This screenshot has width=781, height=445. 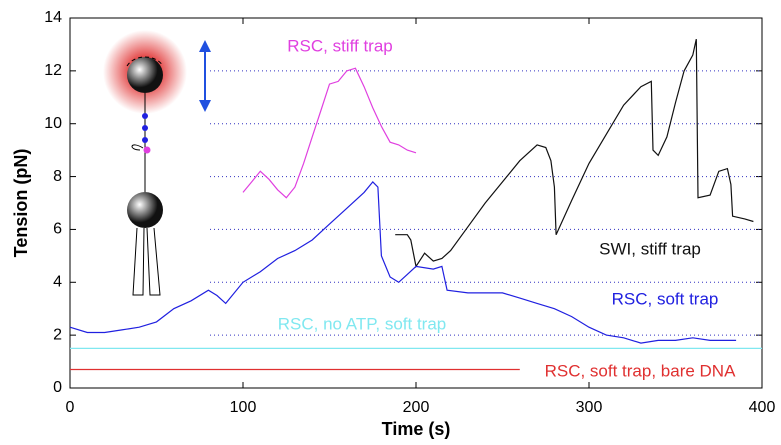 I want to click on y-axis-title: Tension (pN), so click(x=21, y=203).